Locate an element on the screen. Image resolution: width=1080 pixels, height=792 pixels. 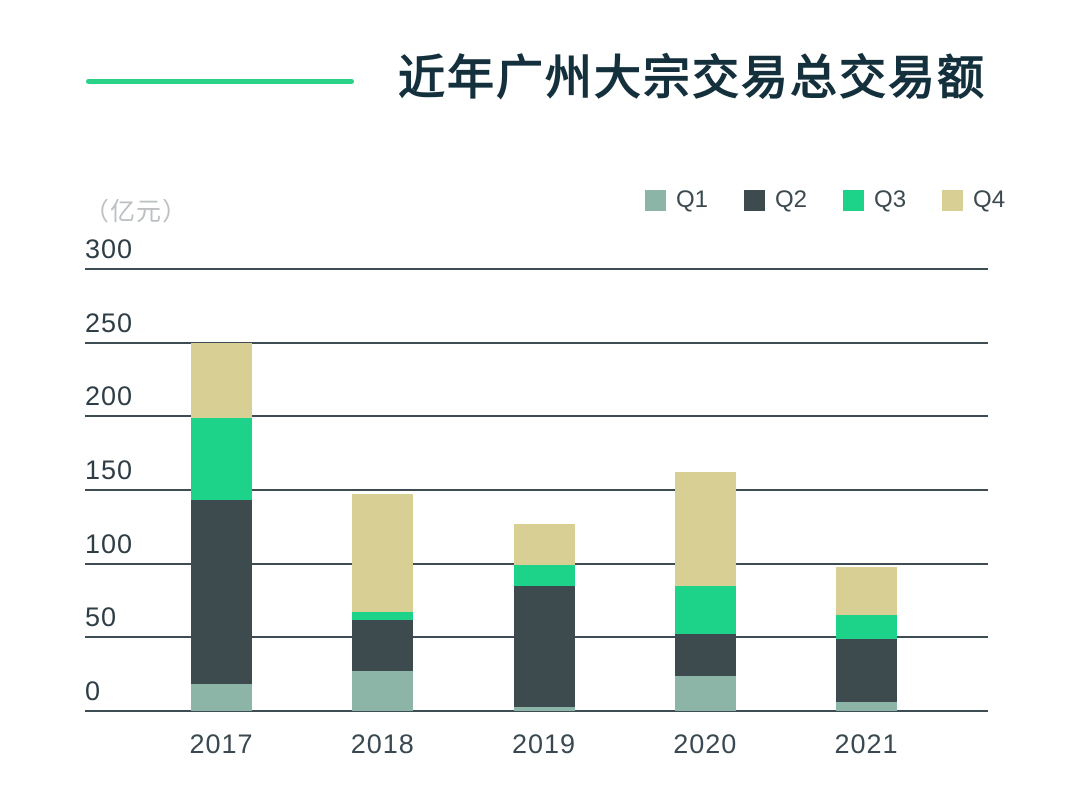
x-axis-label-2017: 2017 is located at coordinates (221, 744).